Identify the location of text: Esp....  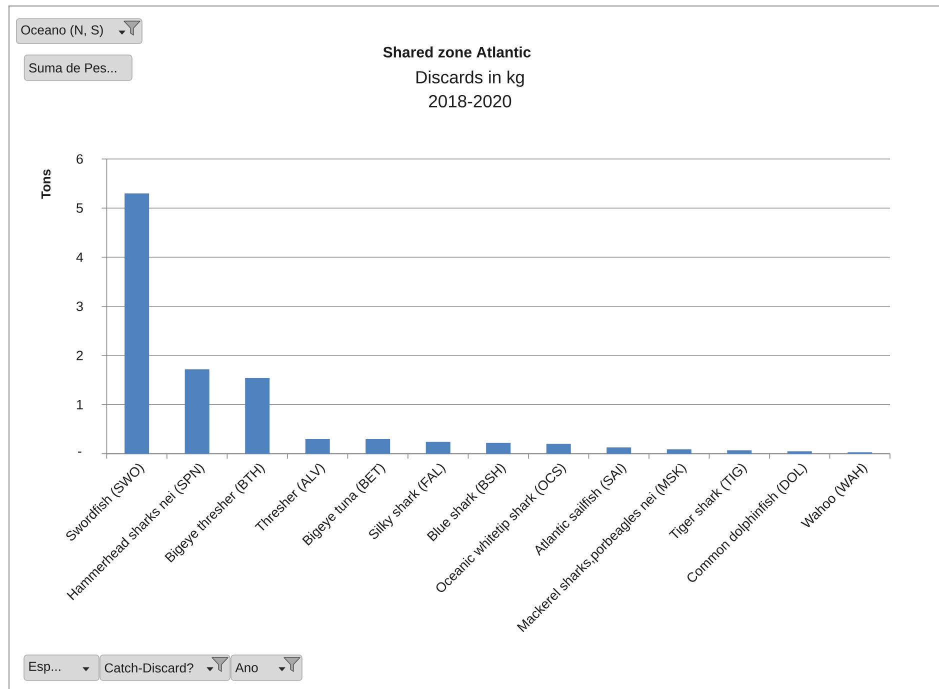
(44, 668).